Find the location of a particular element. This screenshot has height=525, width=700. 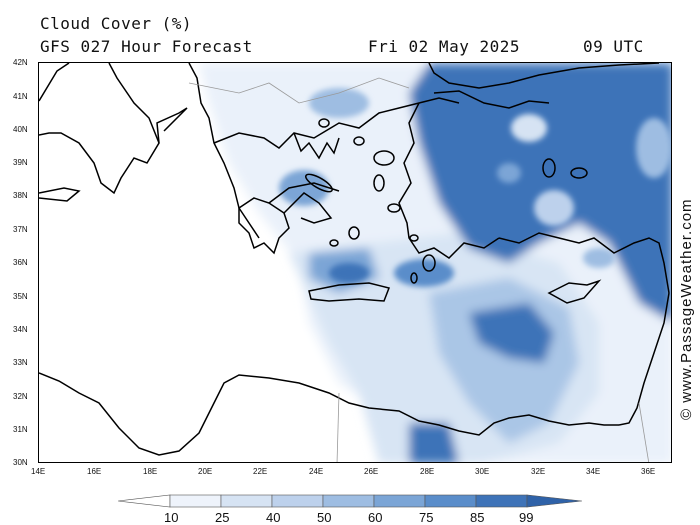

island-lake-turkey is located at coordinates (549, 168).